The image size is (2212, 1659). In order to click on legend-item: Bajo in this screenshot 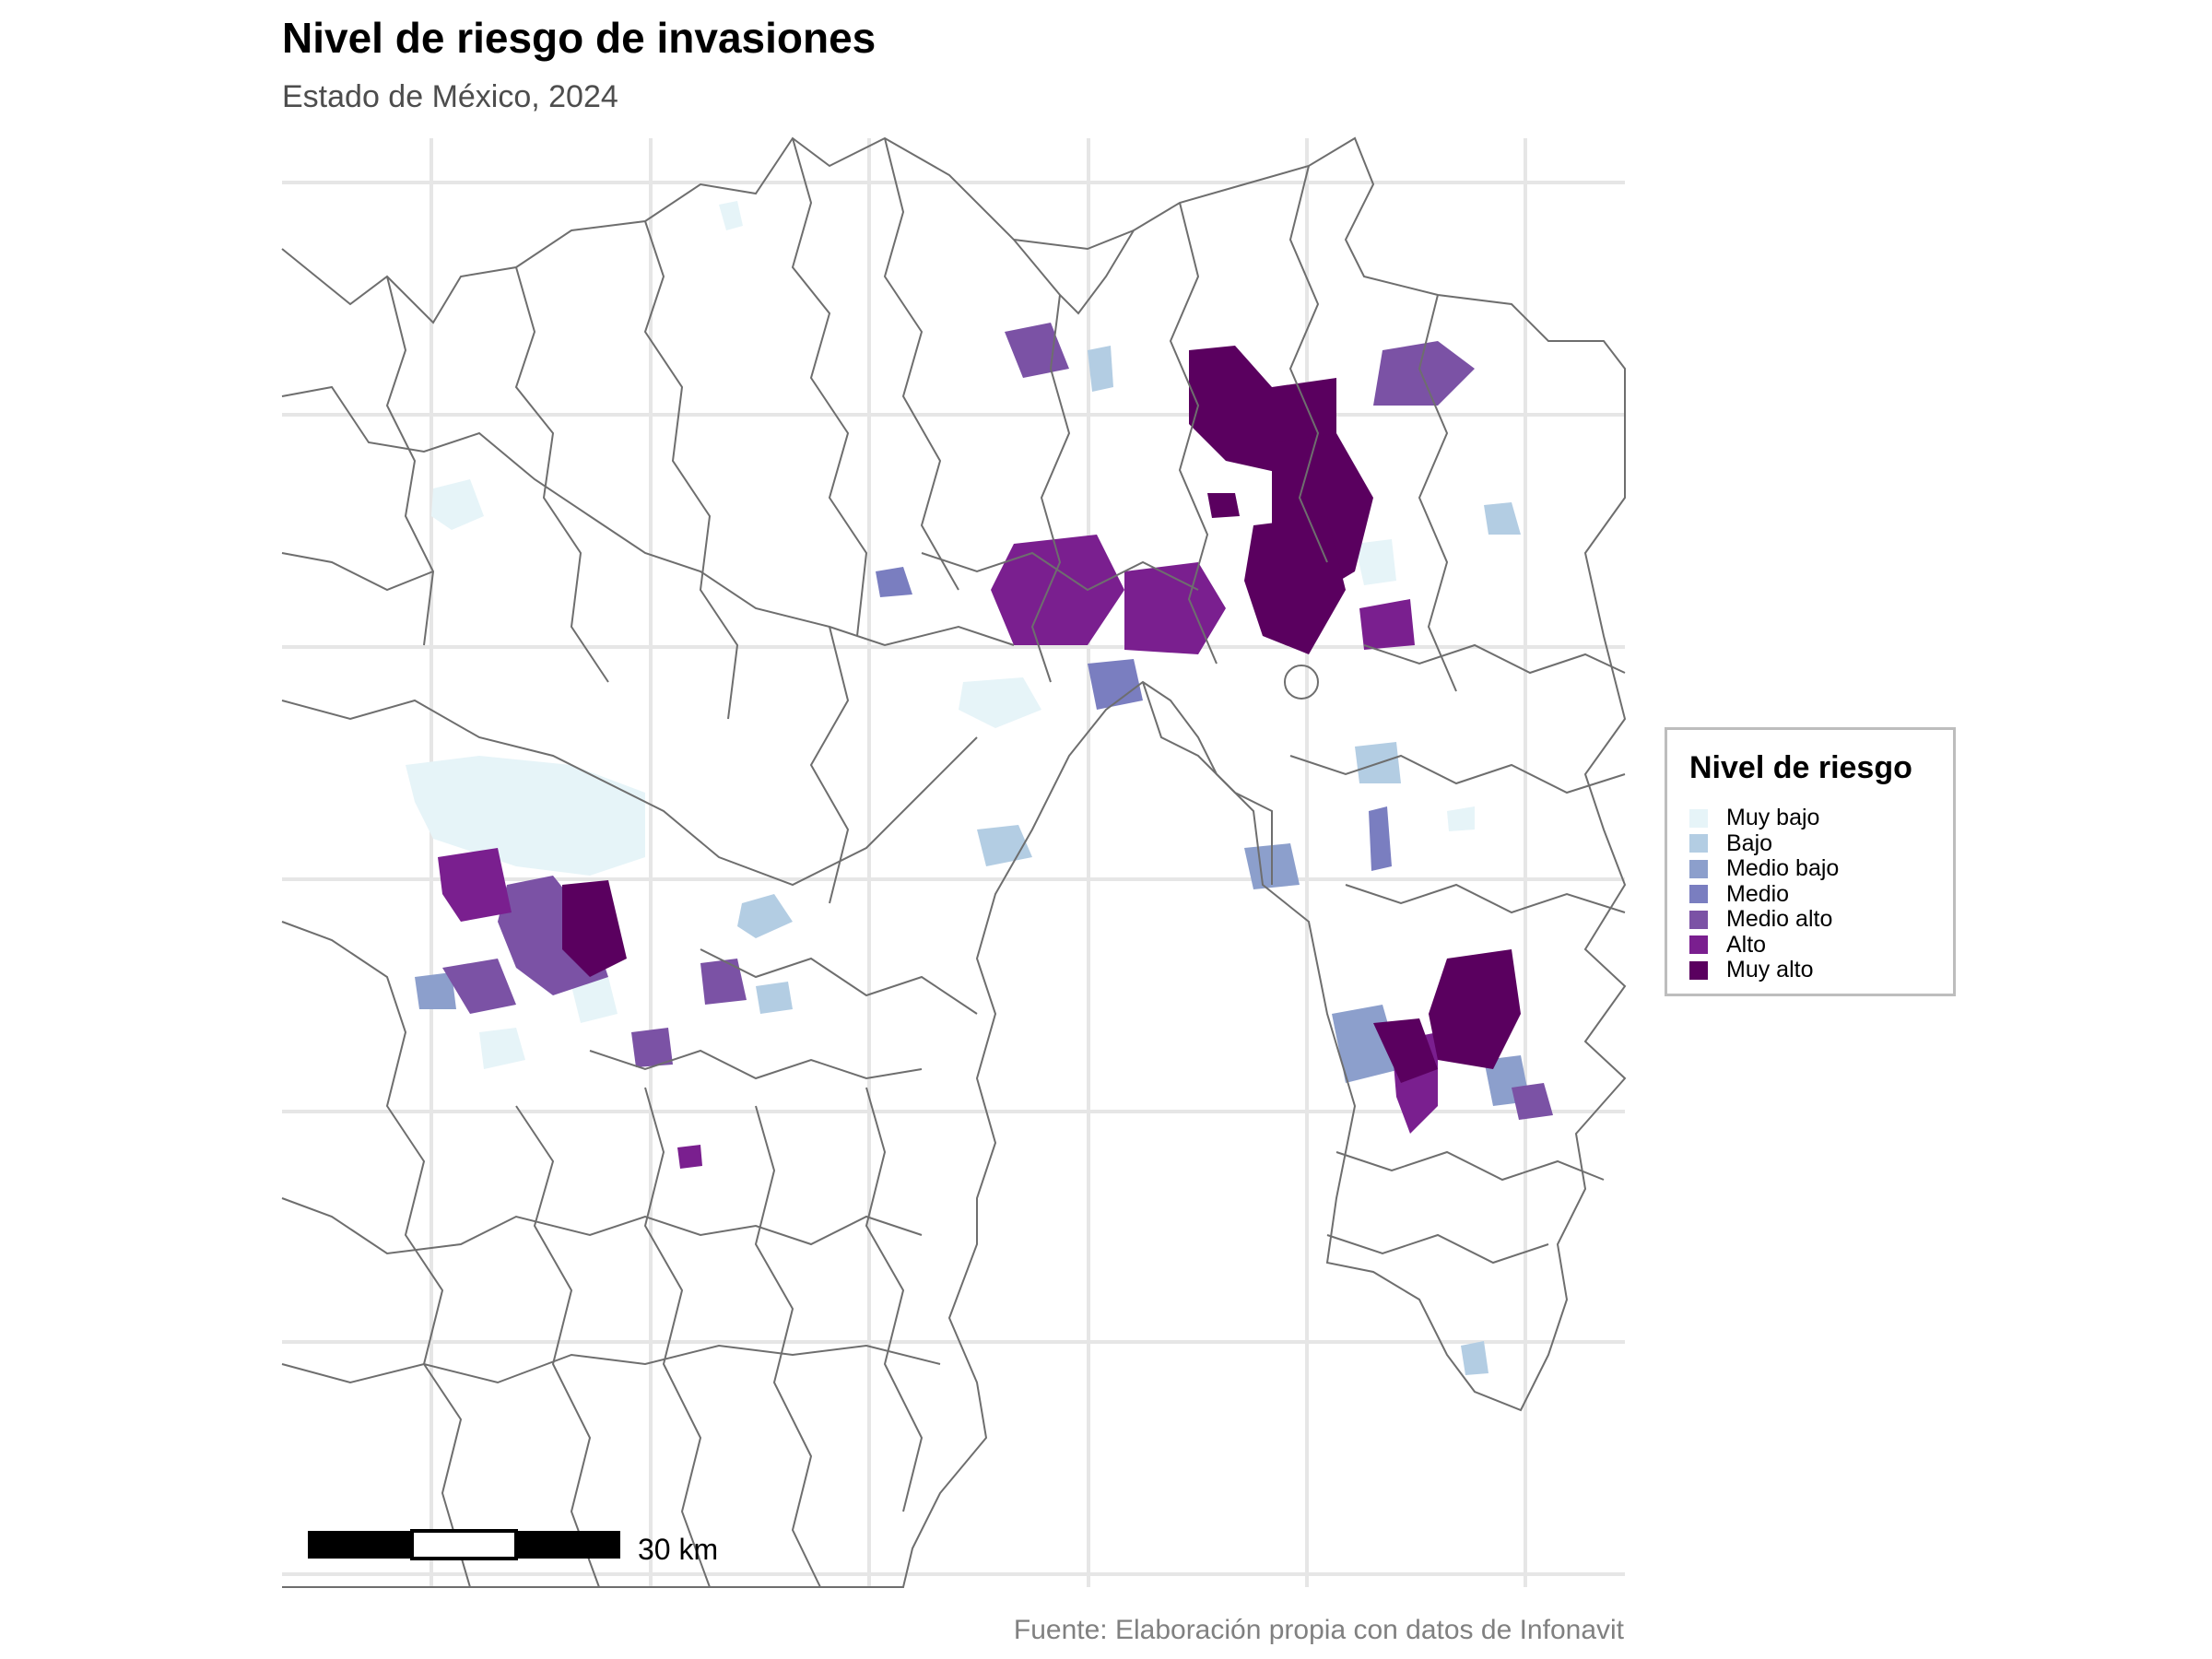, I will do `click(1764, 843)`.